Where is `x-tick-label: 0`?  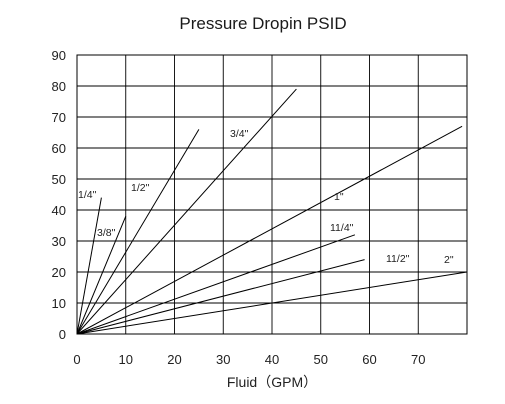
x-tick-label: 0 is located at coordinates (76, 359).